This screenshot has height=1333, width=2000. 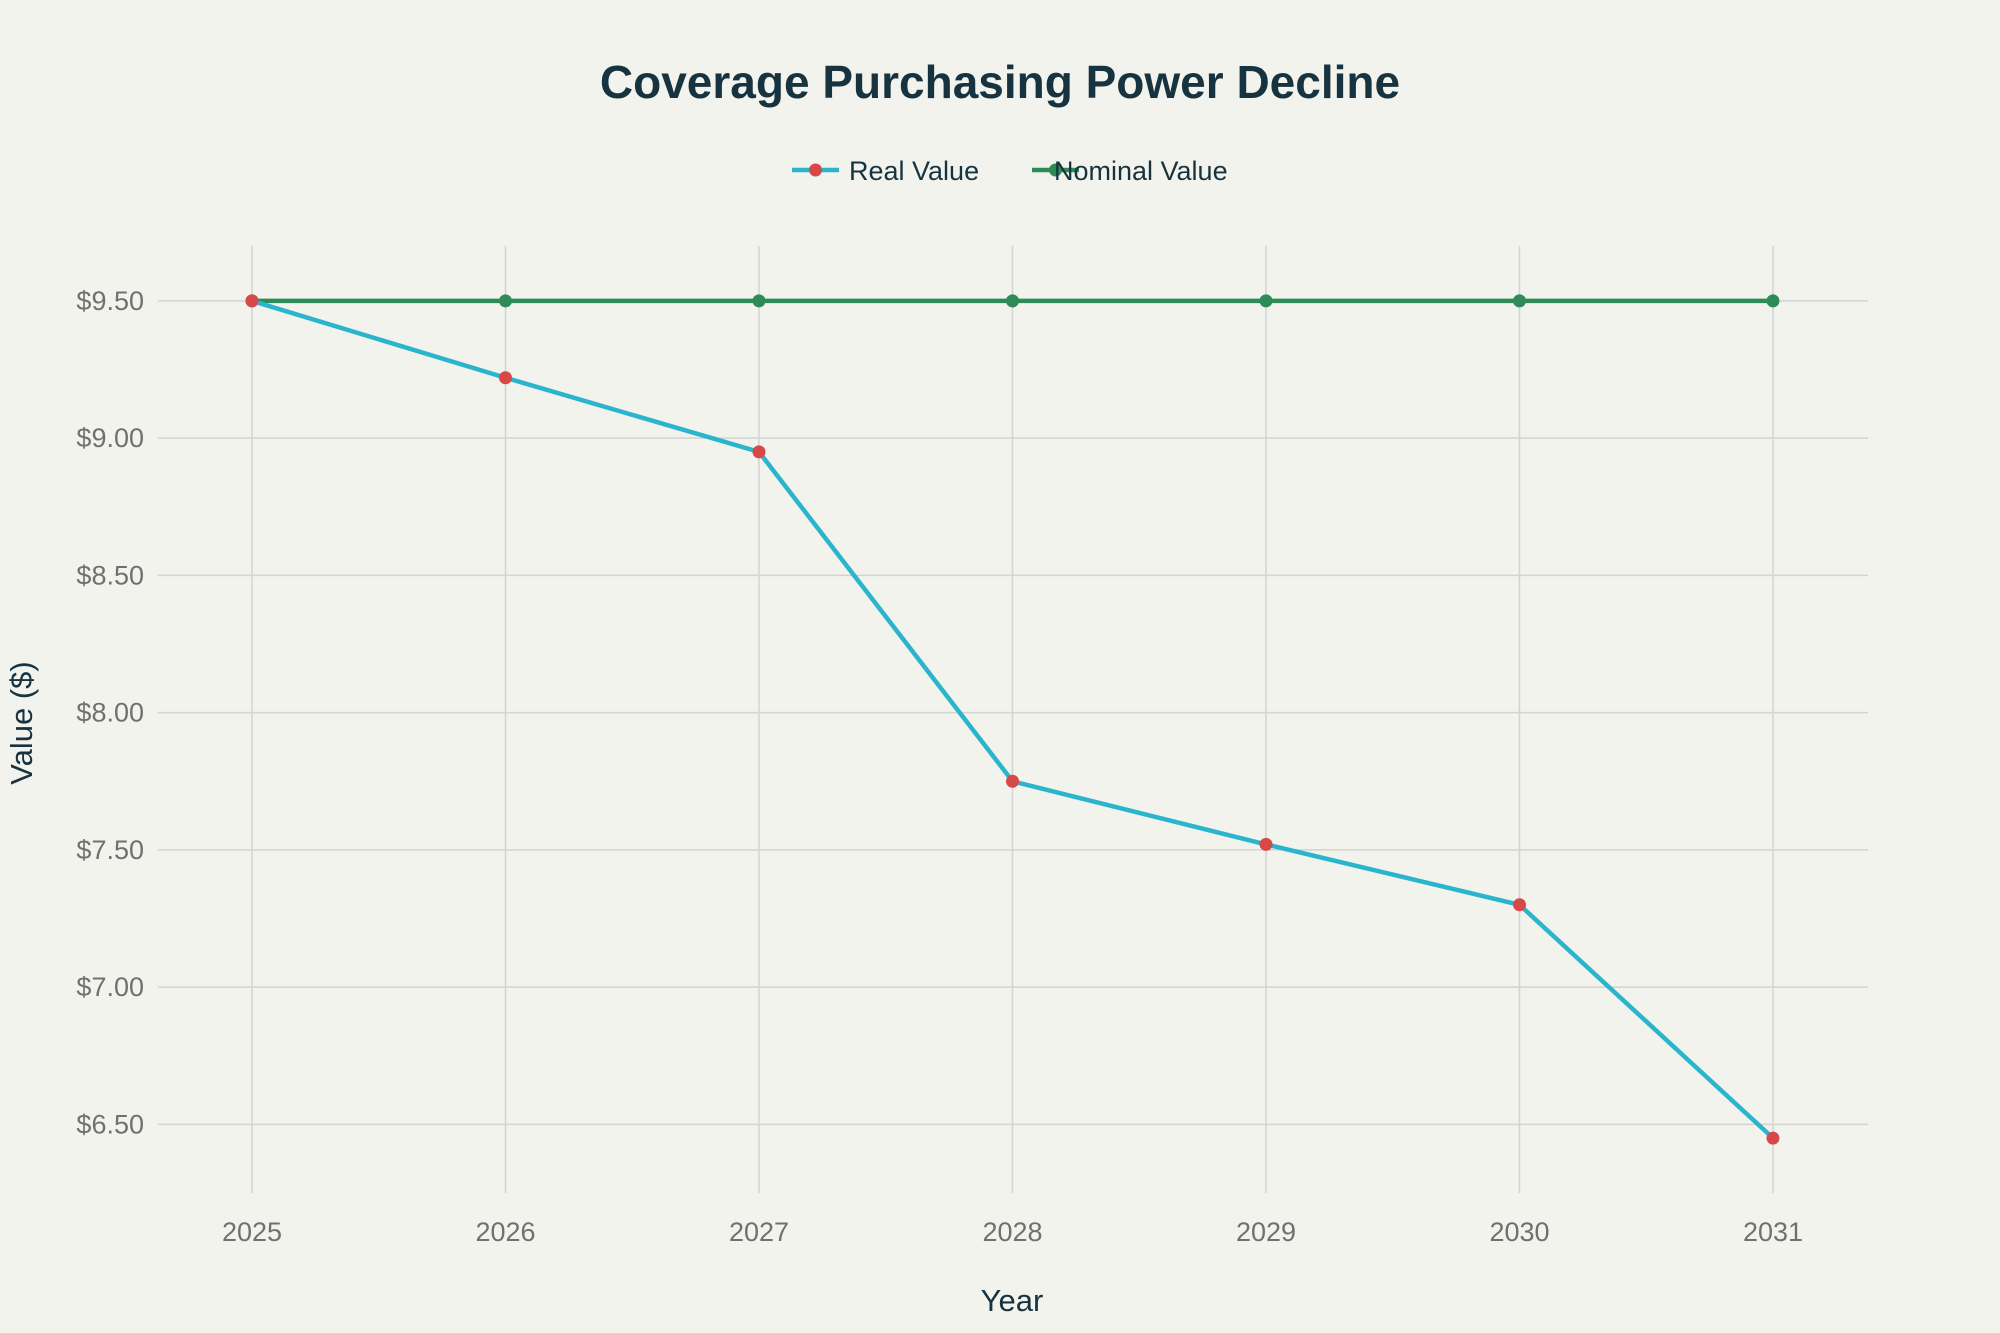 I want to click on x-tick-label: 2028, so click(x=1012, y=1232).